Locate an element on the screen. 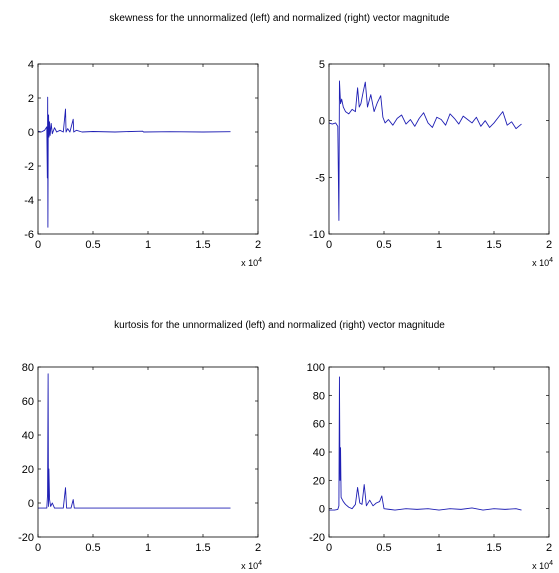 Image resolution: width=559 pixels, height=573 pixels. y-tick-label: -2 is located at coordinates (29, 167).